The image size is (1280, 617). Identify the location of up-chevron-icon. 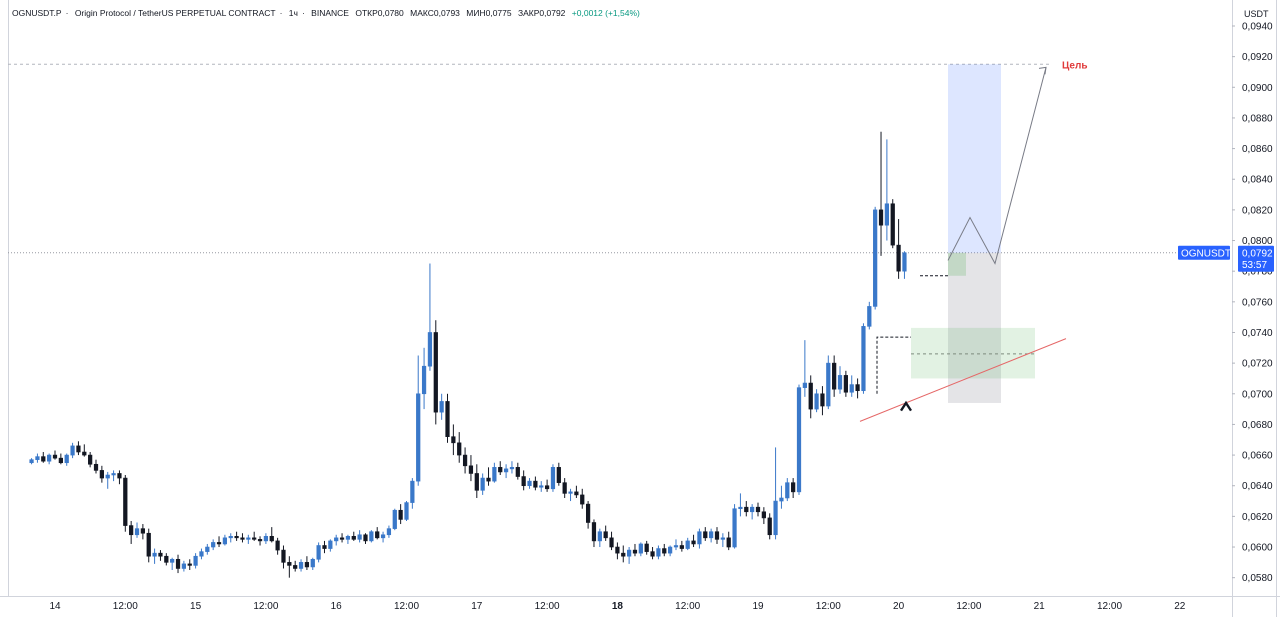
(906, 406).